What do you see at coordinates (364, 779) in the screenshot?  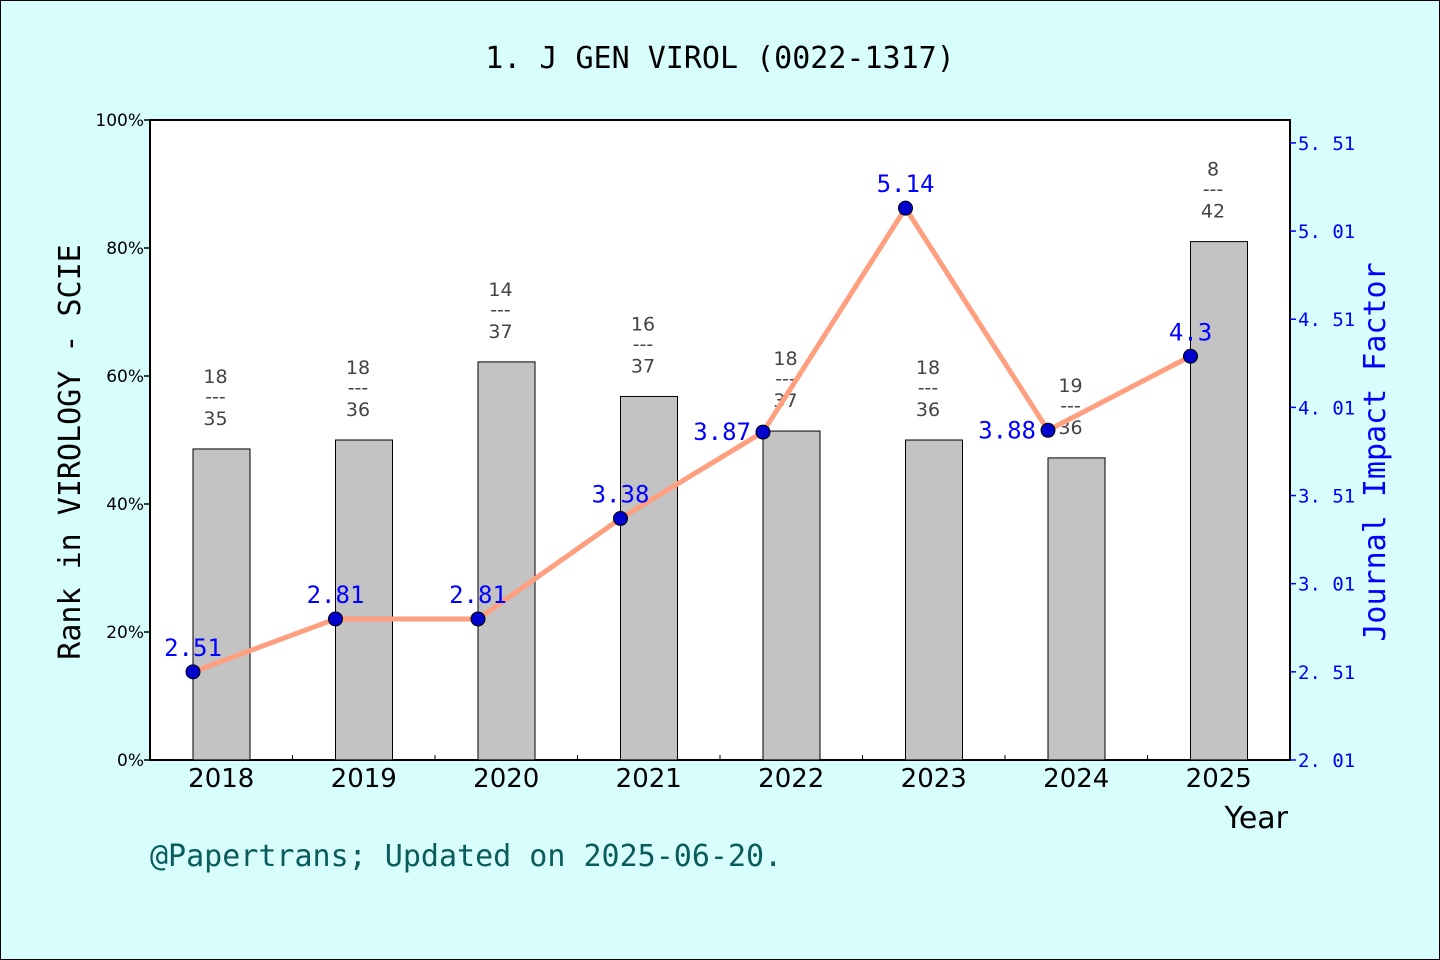 I see `x-tick-label: 2019` at bounding box center [364, 779].